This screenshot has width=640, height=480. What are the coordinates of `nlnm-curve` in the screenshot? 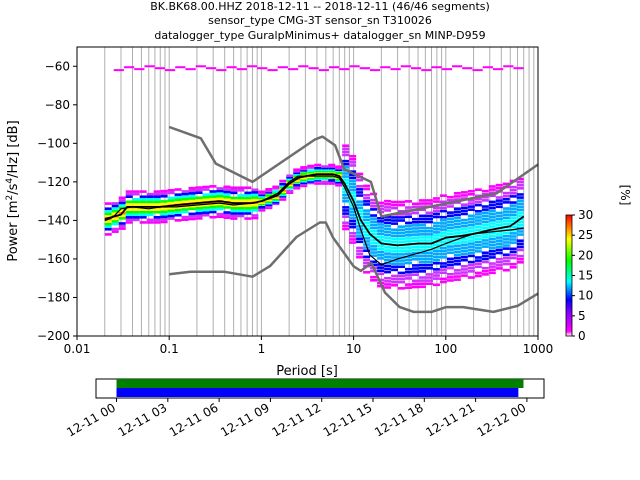 It's located at (354, 267).